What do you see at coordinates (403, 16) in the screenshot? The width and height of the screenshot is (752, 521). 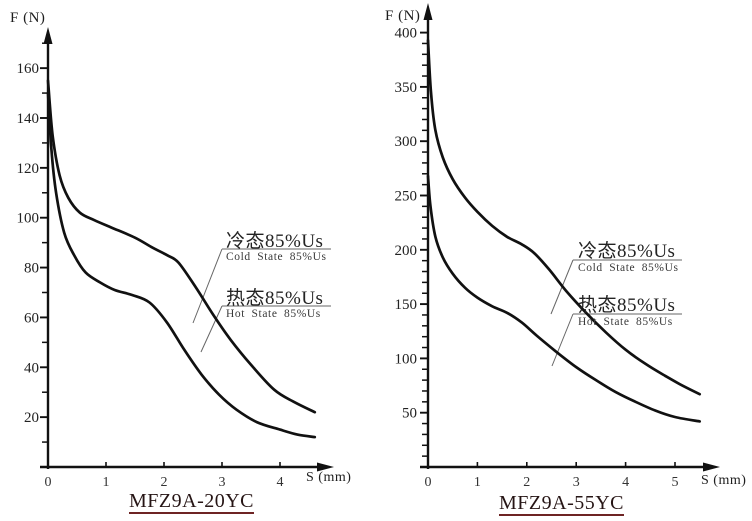 I see `y-axis-label-right: F (N)` at bounding box center [403, 16].